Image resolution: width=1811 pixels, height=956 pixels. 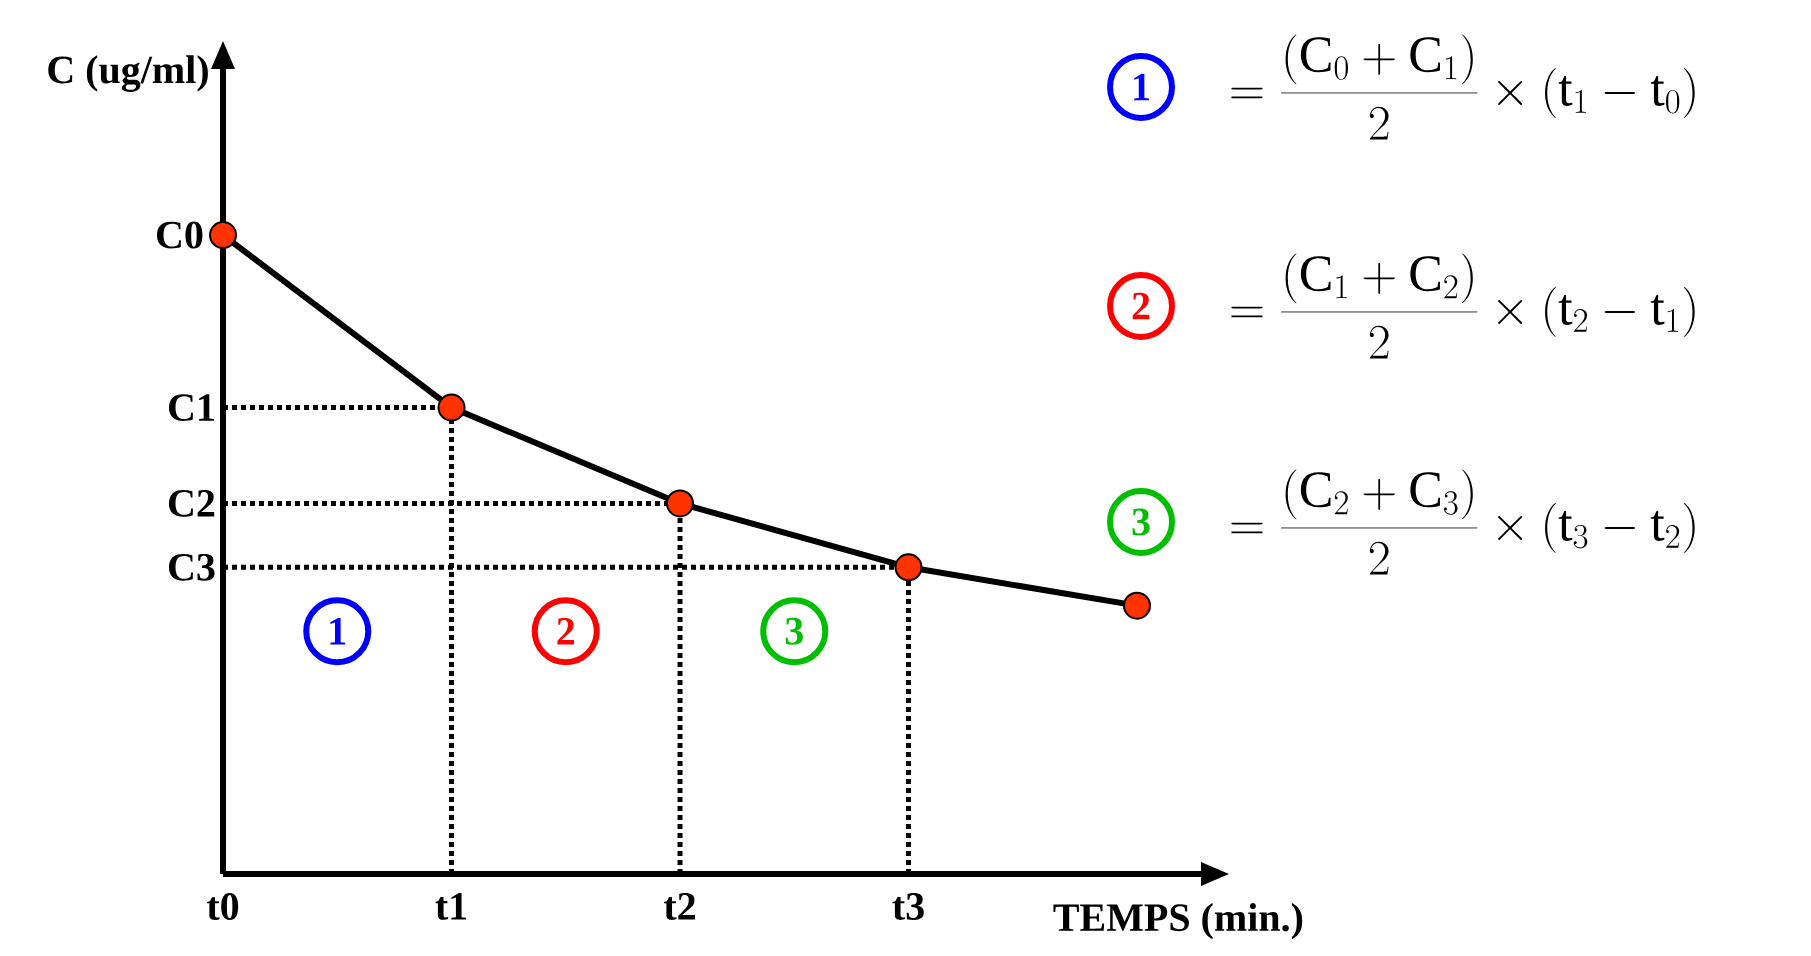 I want to click on ref-line-label: C1, so click(x=191, y=408).